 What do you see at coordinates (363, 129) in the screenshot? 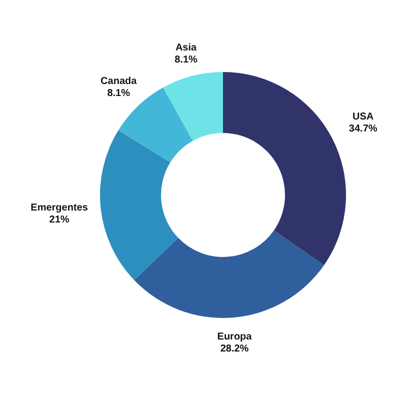
I see `data-label: 34.7%` at bounding box center [363, 129].